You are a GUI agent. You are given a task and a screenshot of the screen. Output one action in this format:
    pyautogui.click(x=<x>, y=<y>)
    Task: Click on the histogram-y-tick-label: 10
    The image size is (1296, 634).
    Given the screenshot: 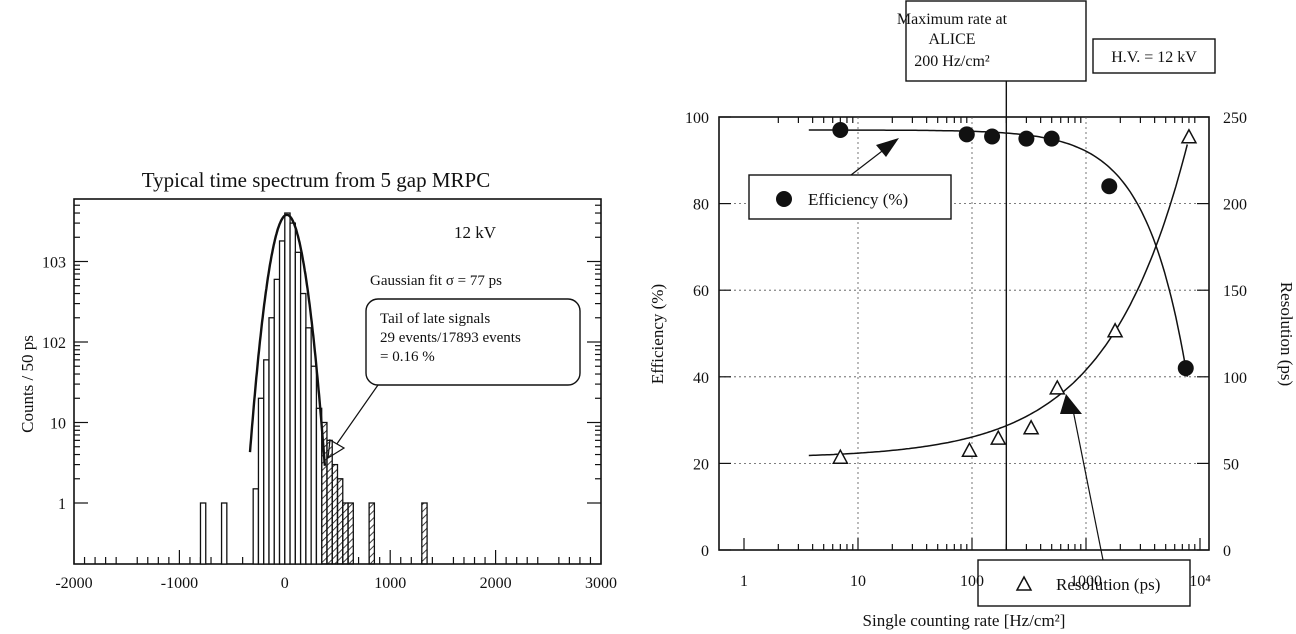 What is the action you would take?
    pyautogui.click(x=58, y=424)
    